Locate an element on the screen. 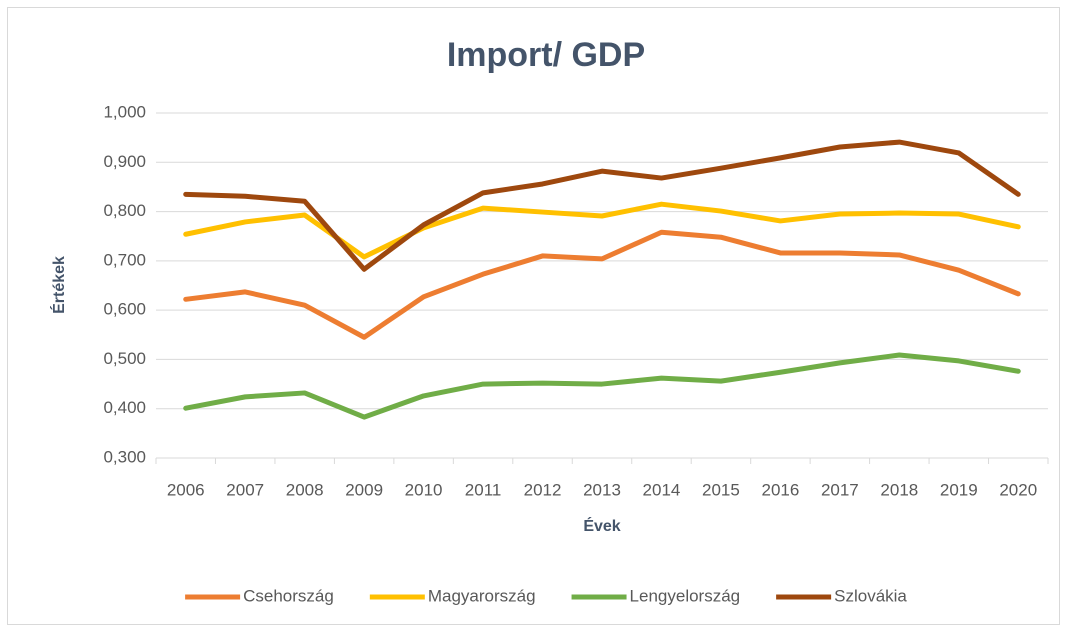 This screenshot has height=630, width=1067. y-tick-label: 0,800 is located at coordinates (124, 210).